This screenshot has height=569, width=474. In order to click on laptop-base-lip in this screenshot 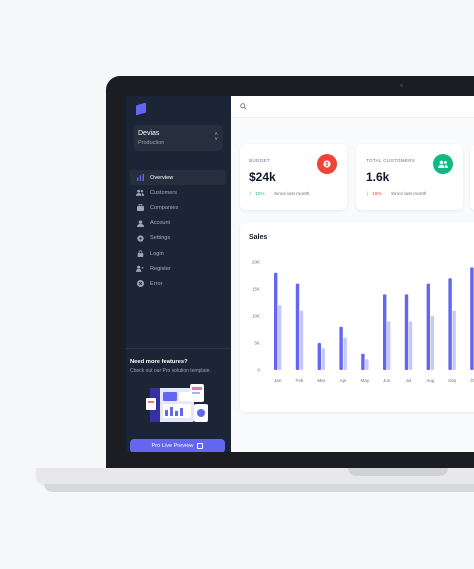, I will do `click(259, 488)`.